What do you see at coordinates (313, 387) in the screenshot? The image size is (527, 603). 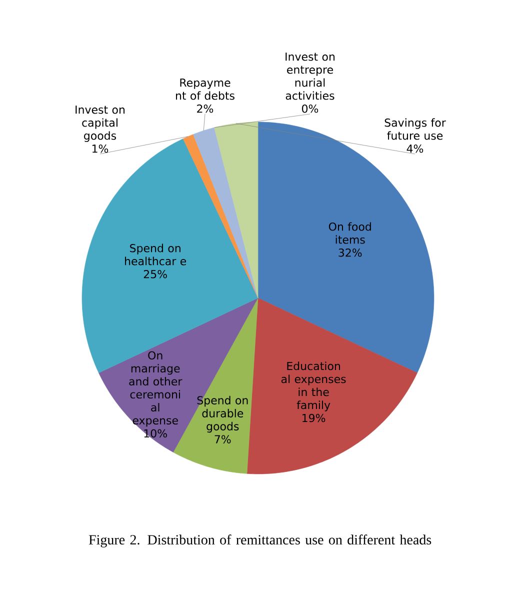 I see `slice-label: Education al expenses in the family` at bounding box center [313, 387].